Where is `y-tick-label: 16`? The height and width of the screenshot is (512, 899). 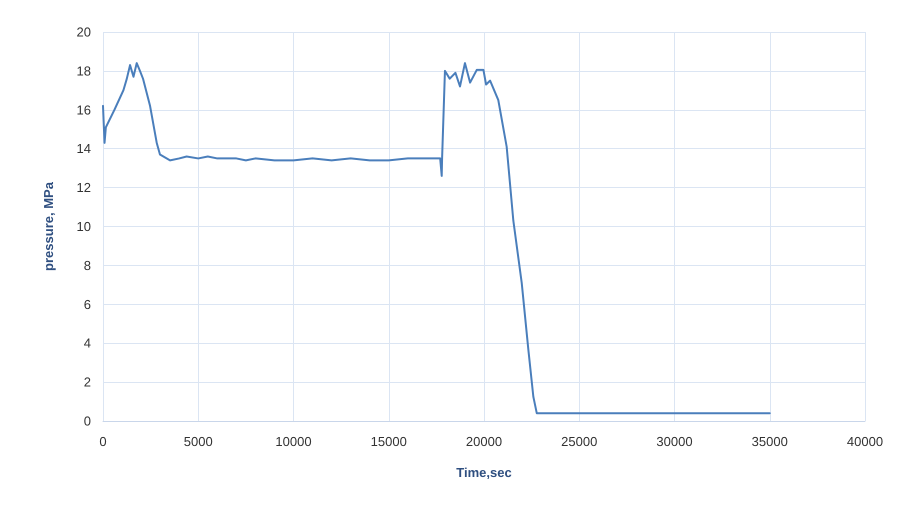
y-tick-label: 16 is located at coordinates (83, 110).